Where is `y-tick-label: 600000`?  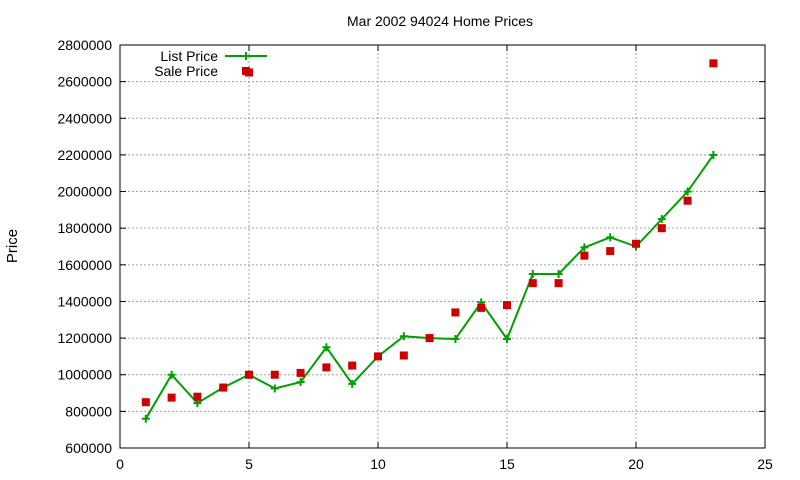 y-tick-label: 600000 is located at coordinates (88, 448).